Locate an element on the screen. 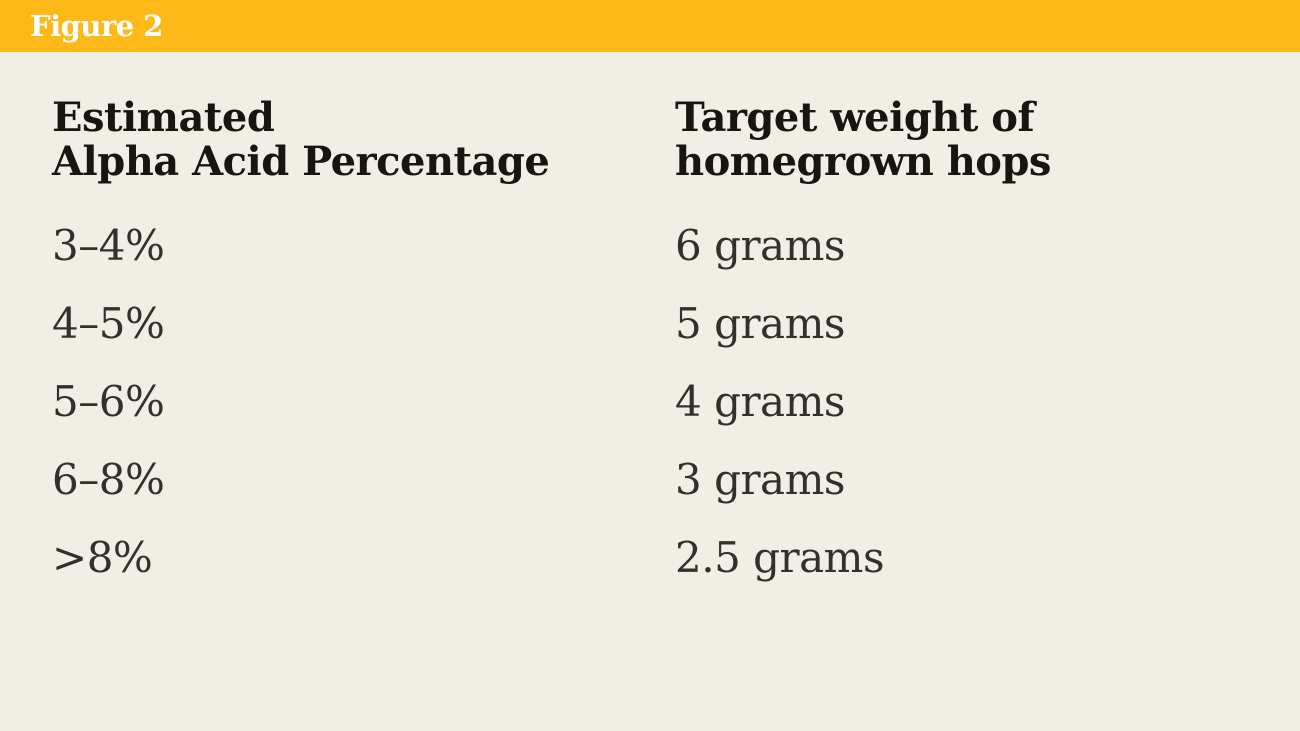  table-cell-alpha-row4: 6–8% is located at coordinates (108, 479).